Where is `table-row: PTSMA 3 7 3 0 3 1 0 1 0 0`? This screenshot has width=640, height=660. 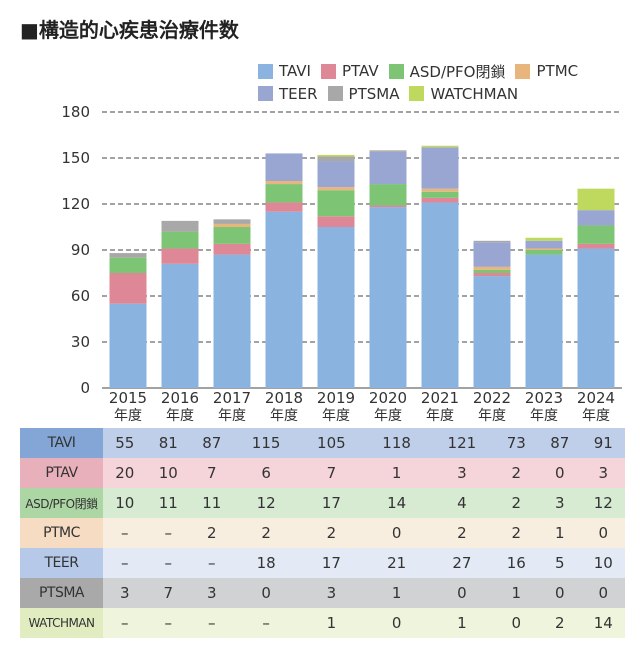
table-row: PTSMA 3 7 3 0 3 1 0 1 0 0 is located at coordinates (322, 593).